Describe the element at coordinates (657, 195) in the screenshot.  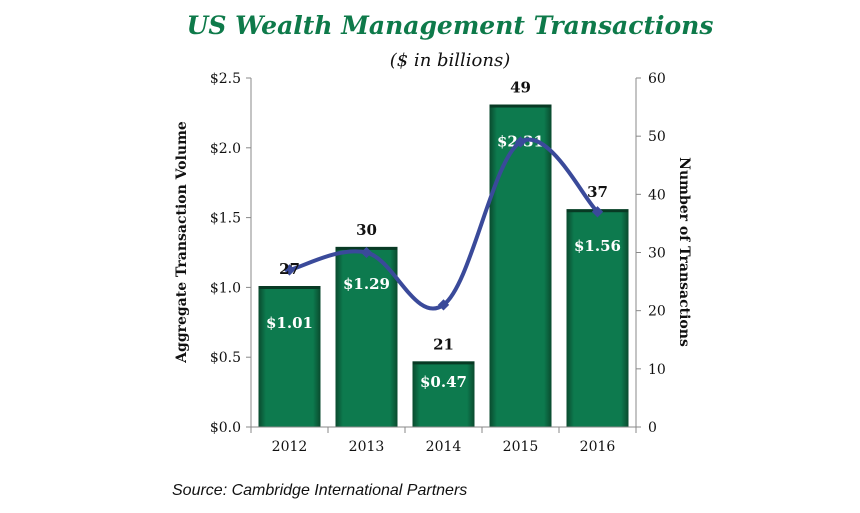
I see `y-tick-label-right: 40` at that location.